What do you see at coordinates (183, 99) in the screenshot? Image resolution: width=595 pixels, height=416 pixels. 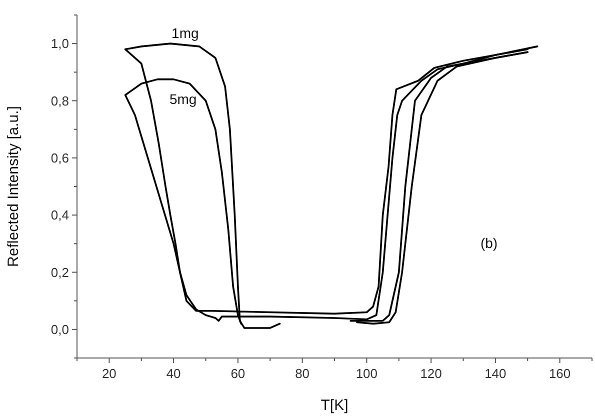 I see `annotation: 5mg` at bounding box center [183, 99].